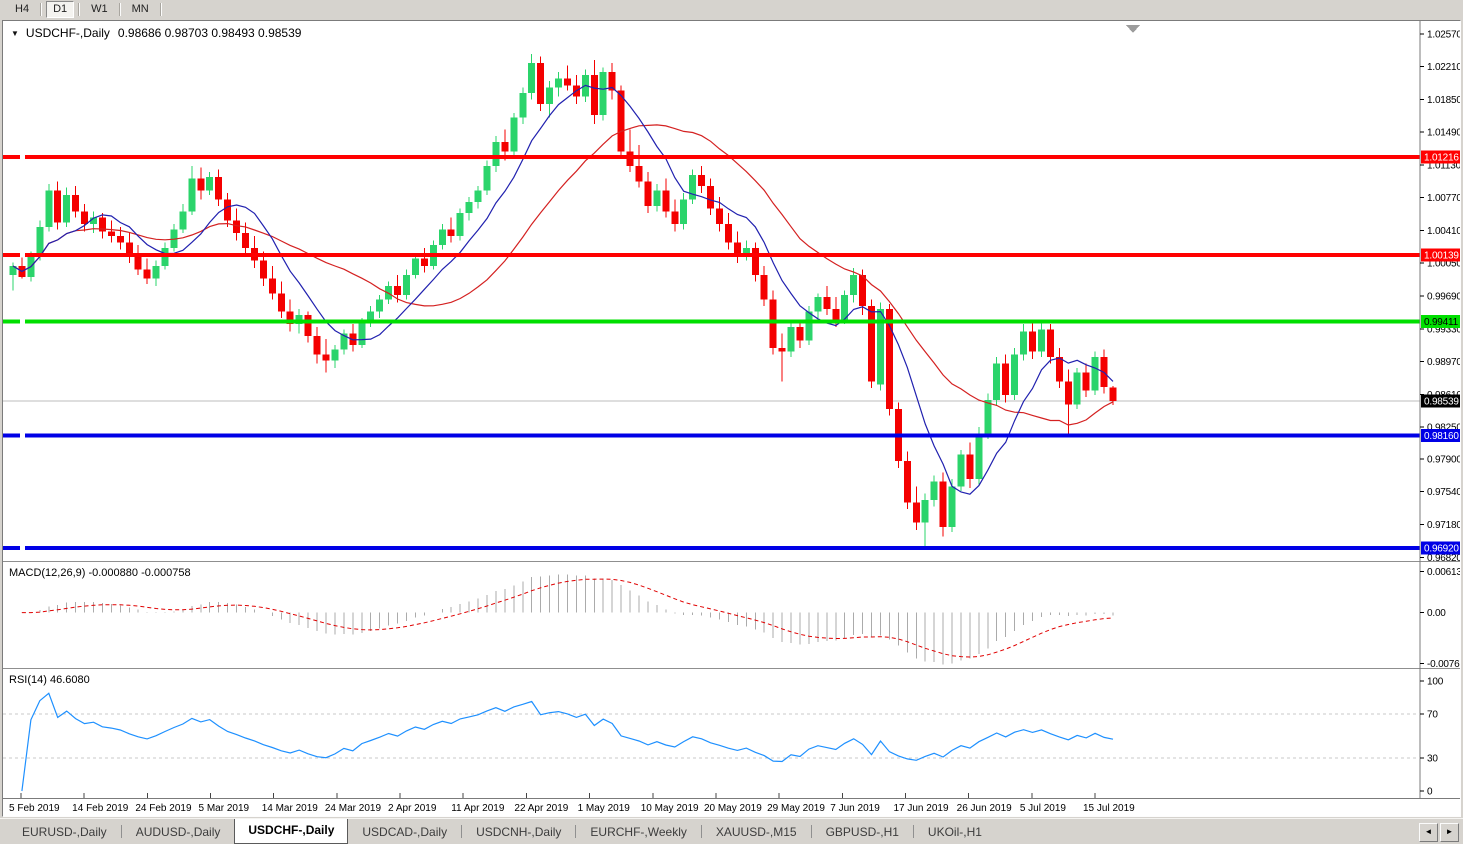 The height and width of the screenshot is (844, 1463). Describe the element at coordinates (67, 33) in the screenshot. I see `chart-symbol-period: USDCHF-,Daily` at that location.